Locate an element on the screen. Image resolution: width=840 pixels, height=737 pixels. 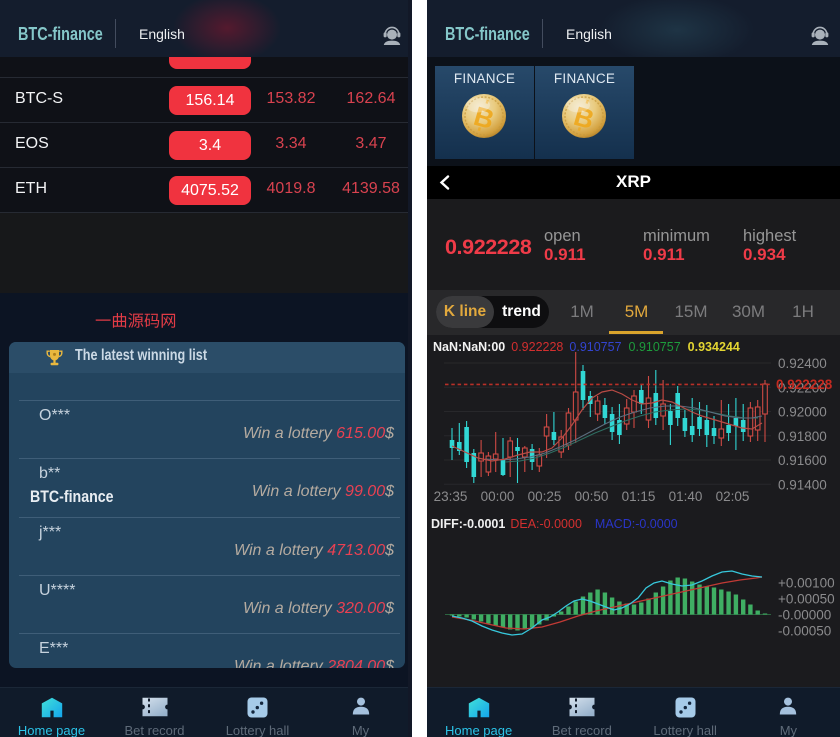
svg-text: +0.00100 is located at coordinates (806, 583).